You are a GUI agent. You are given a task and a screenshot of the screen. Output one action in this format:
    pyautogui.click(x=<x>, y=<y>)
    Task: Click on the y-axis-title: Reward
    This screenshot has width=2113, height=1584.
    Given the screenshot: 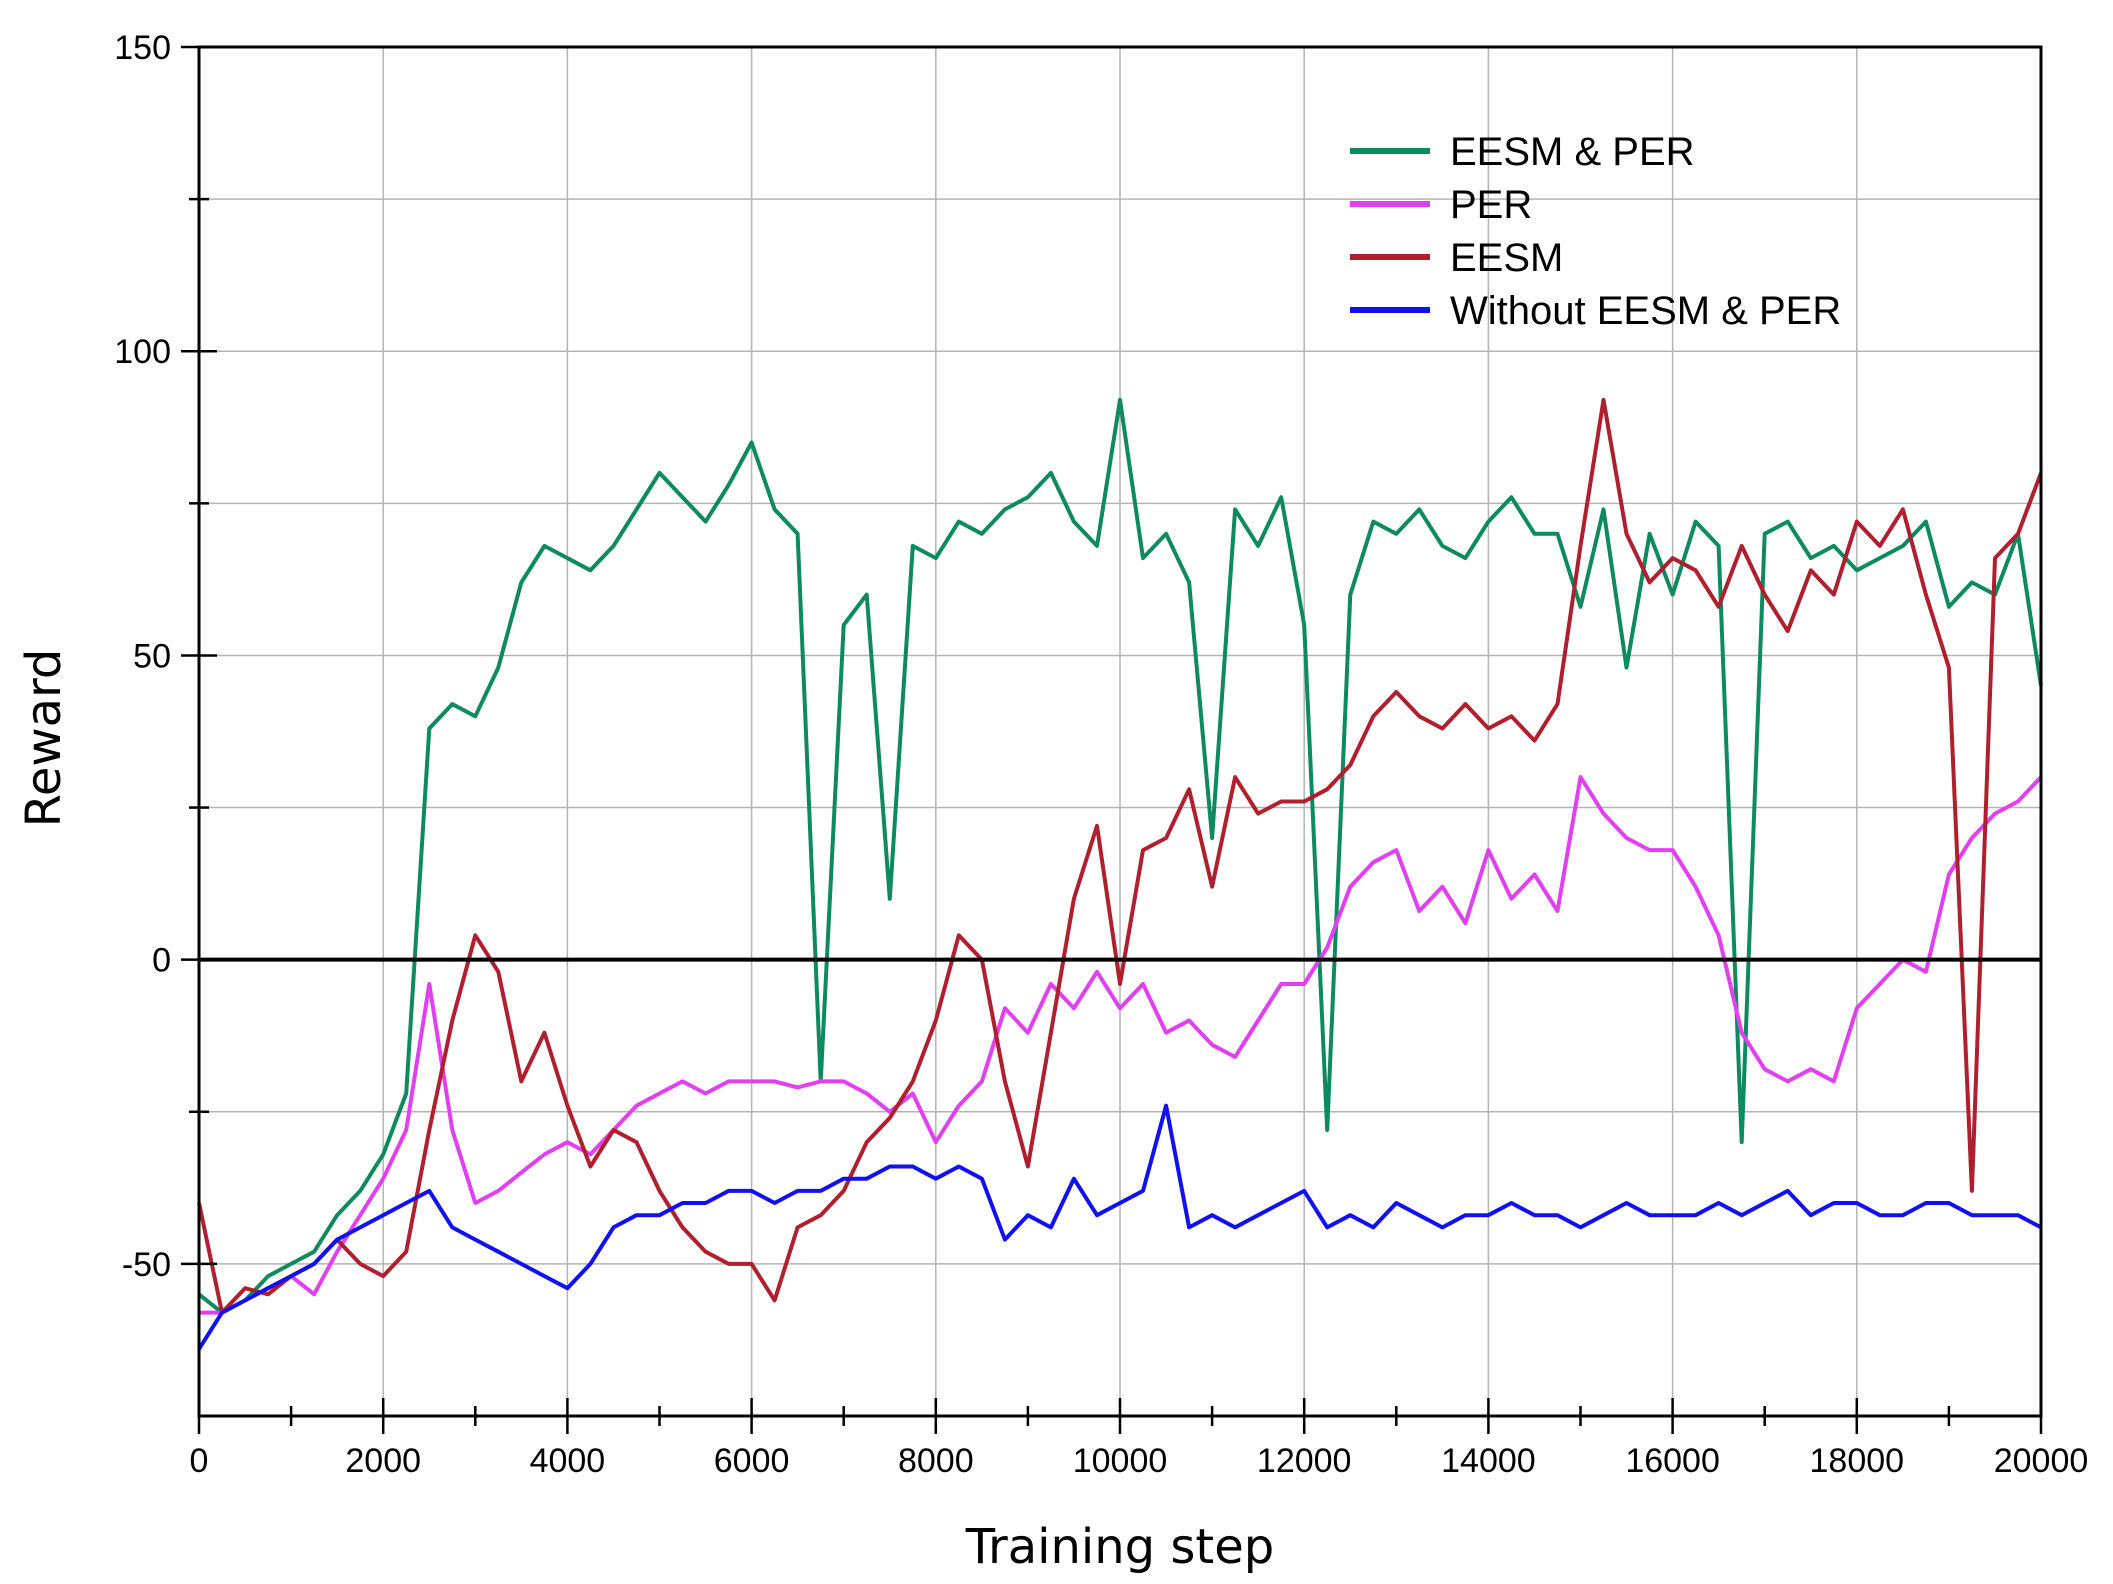 What is the action you would take?
    pyautogui.click(x=44, y=738)
    